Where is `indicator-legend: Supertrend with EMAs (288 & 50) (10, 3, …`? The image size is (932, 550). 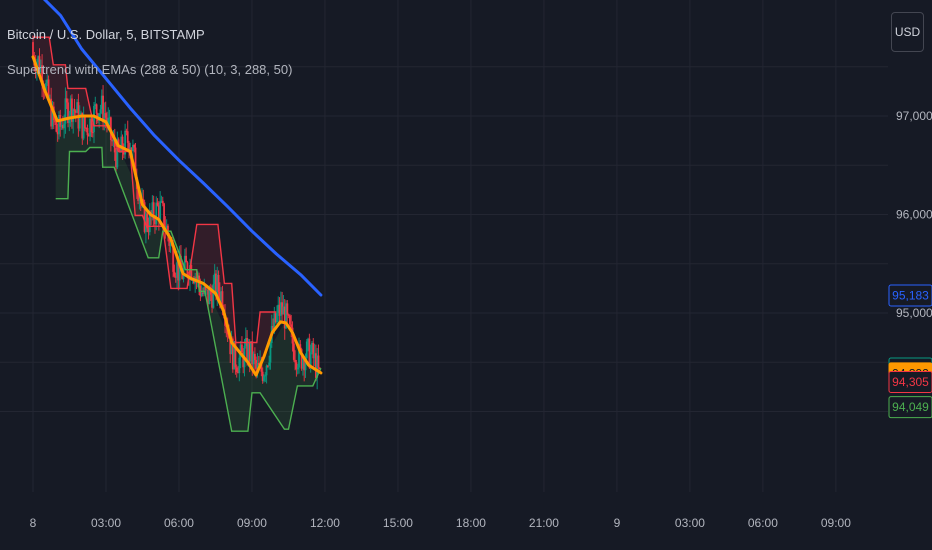 indicator-legend: Supertrend with EMAs (288 & 50) (10, 3, … is located at coordinates (150, 69).